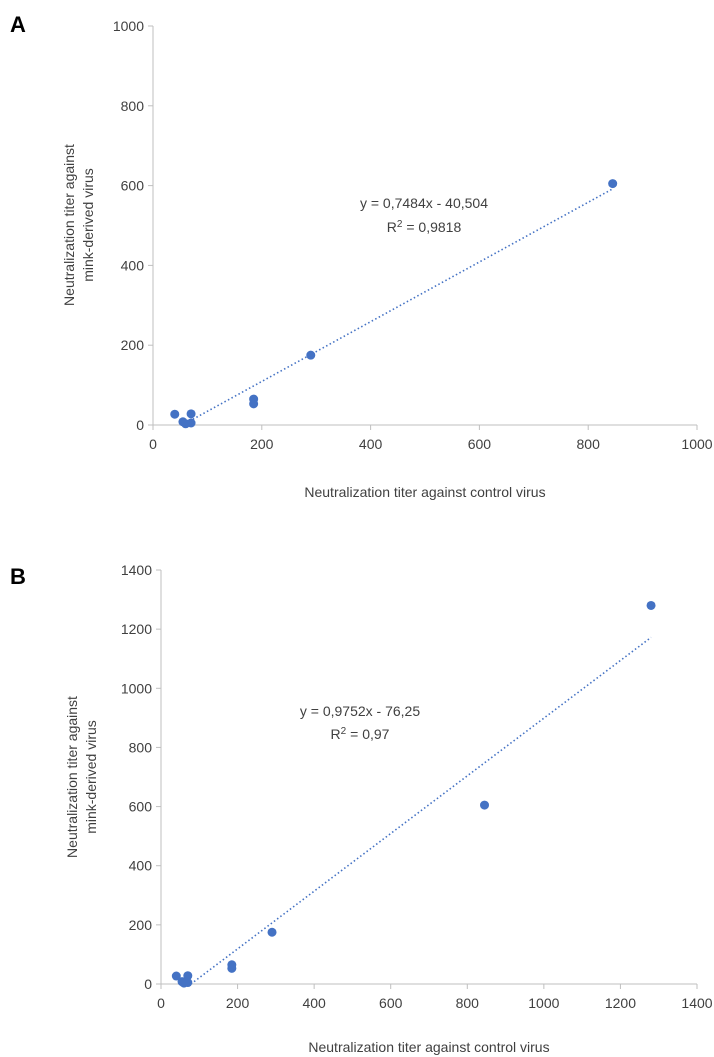 Image resolution: width=714 pixels, height=1057 pixels. What do you see at coordinates (397, 307) in the screenshot?
I see `trendline` at bounding box center [397, 307].